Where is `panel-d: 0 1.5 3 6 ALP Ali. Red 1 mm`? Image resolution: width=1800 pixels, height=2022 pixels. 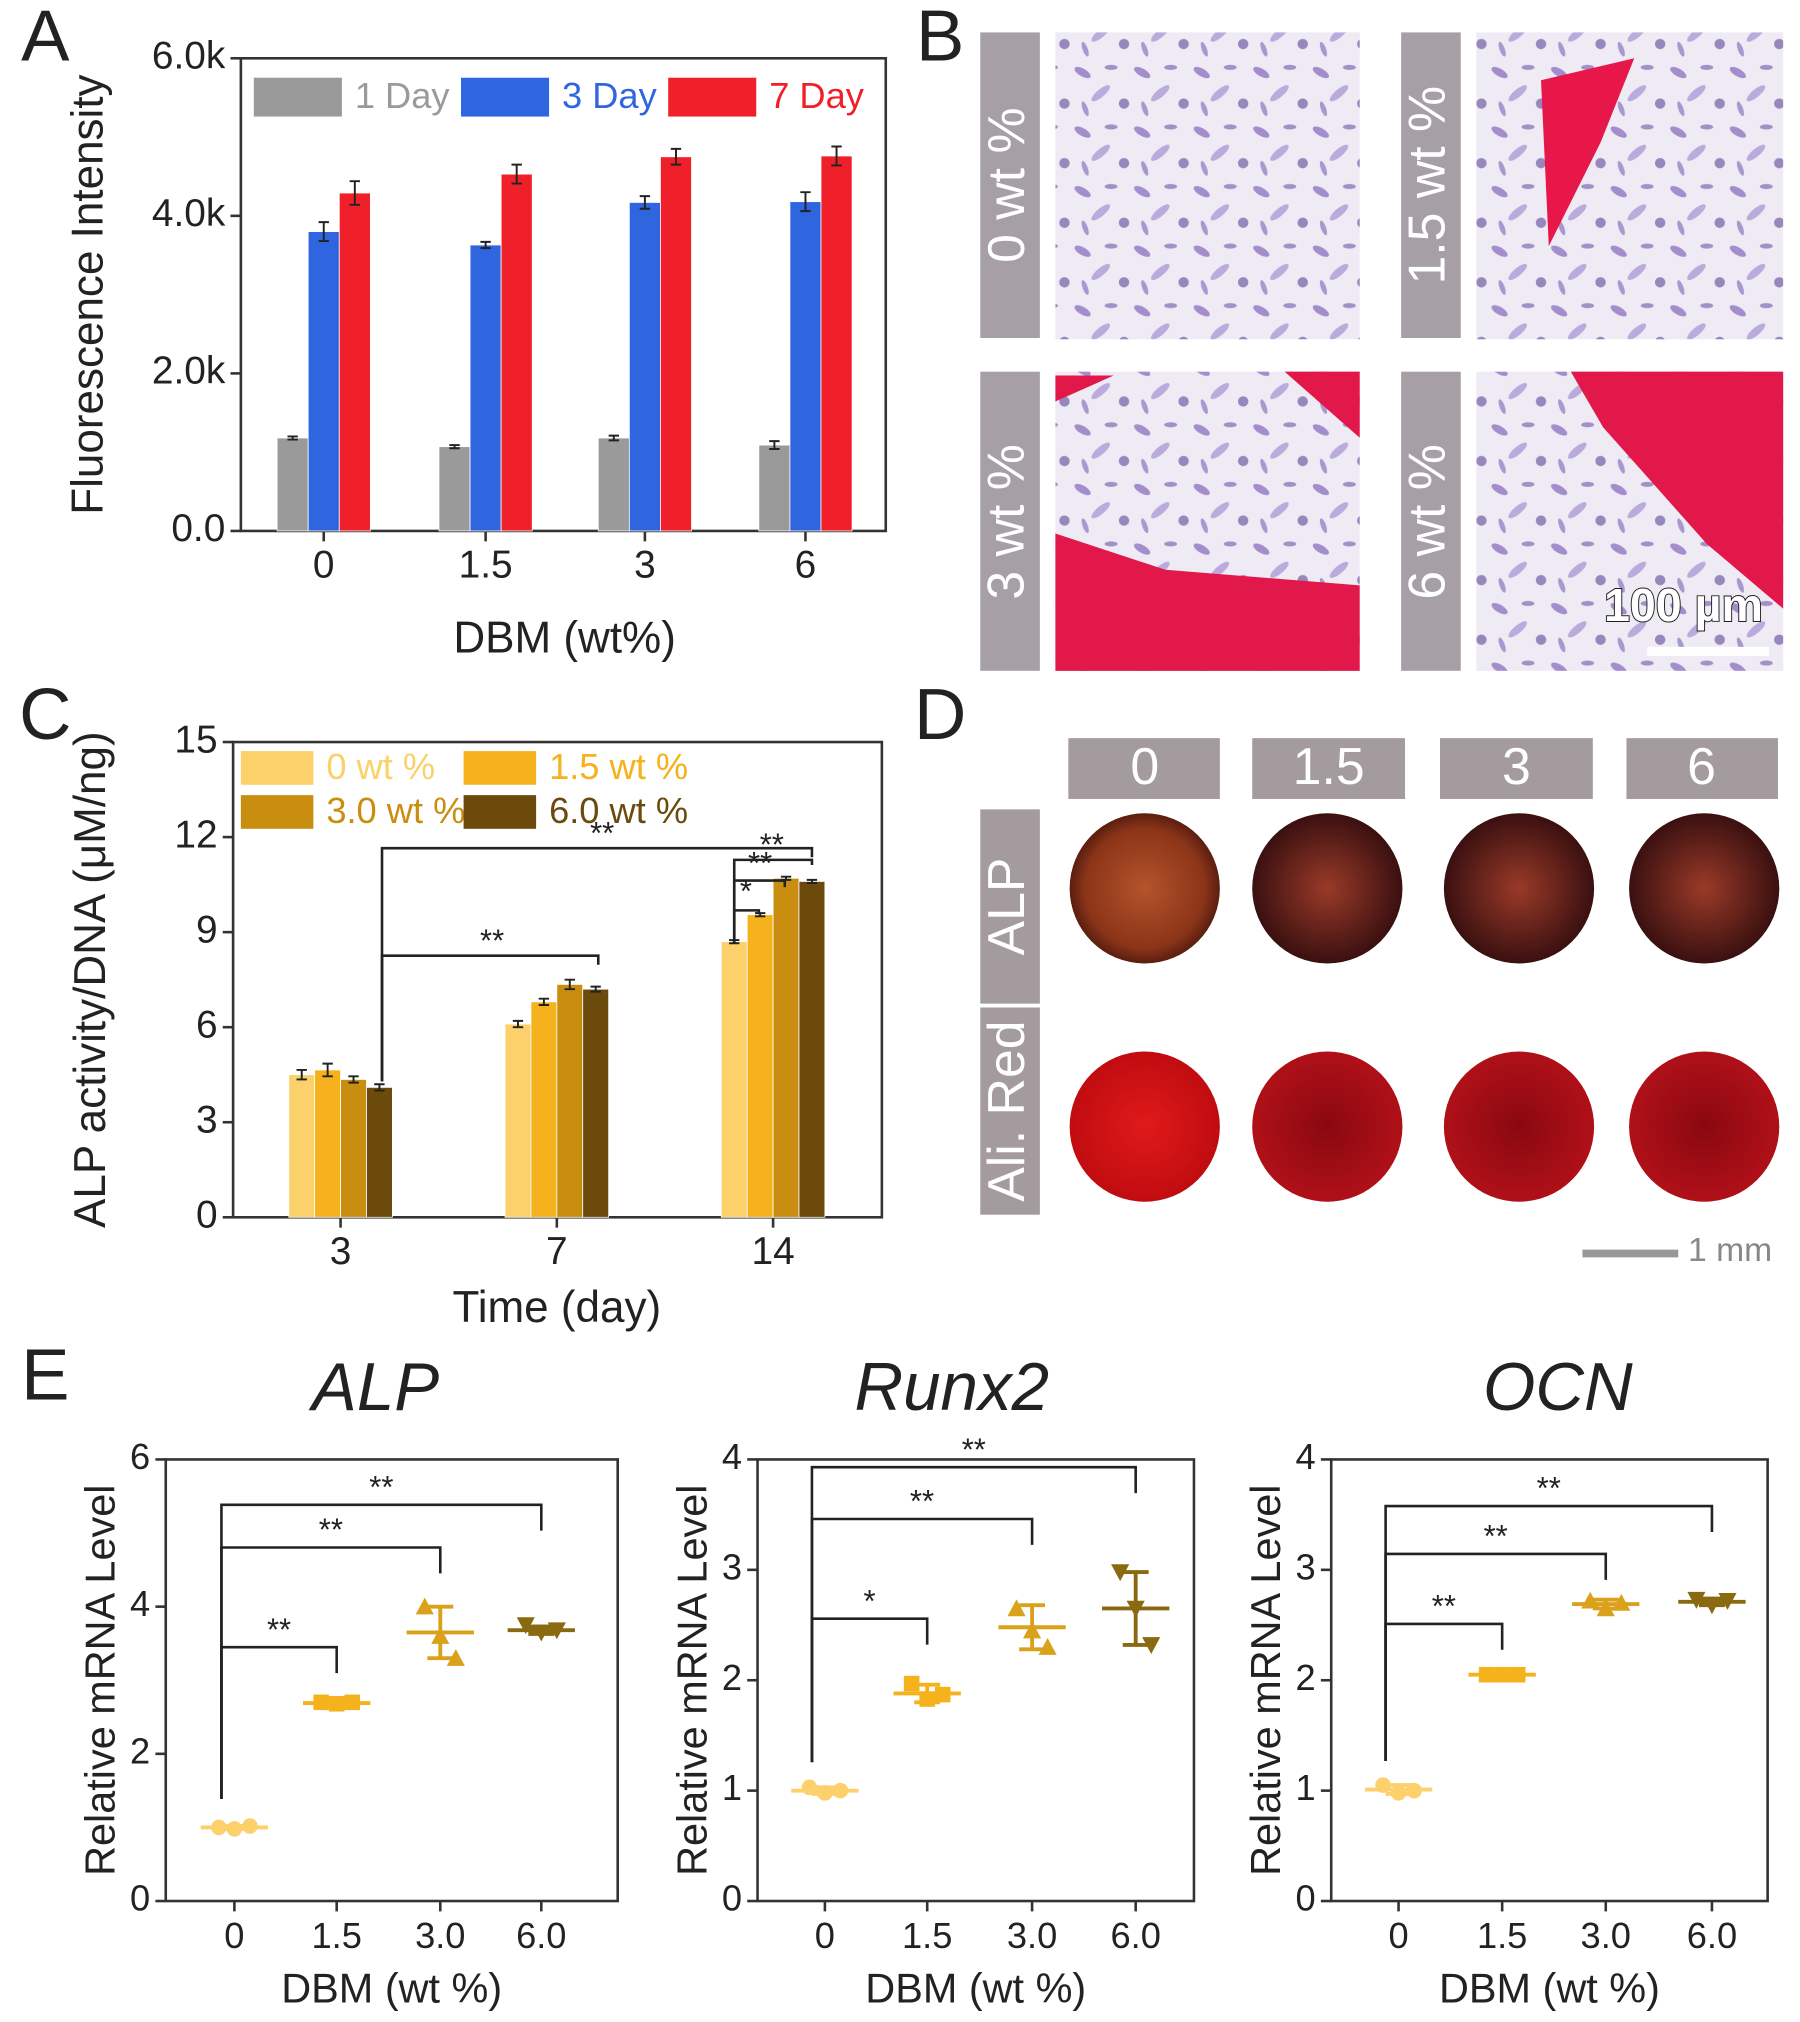 panel-d: 0 1.5 3 6 ALP Ali. Red 1 mm is located at coordinates (1378, 1003).